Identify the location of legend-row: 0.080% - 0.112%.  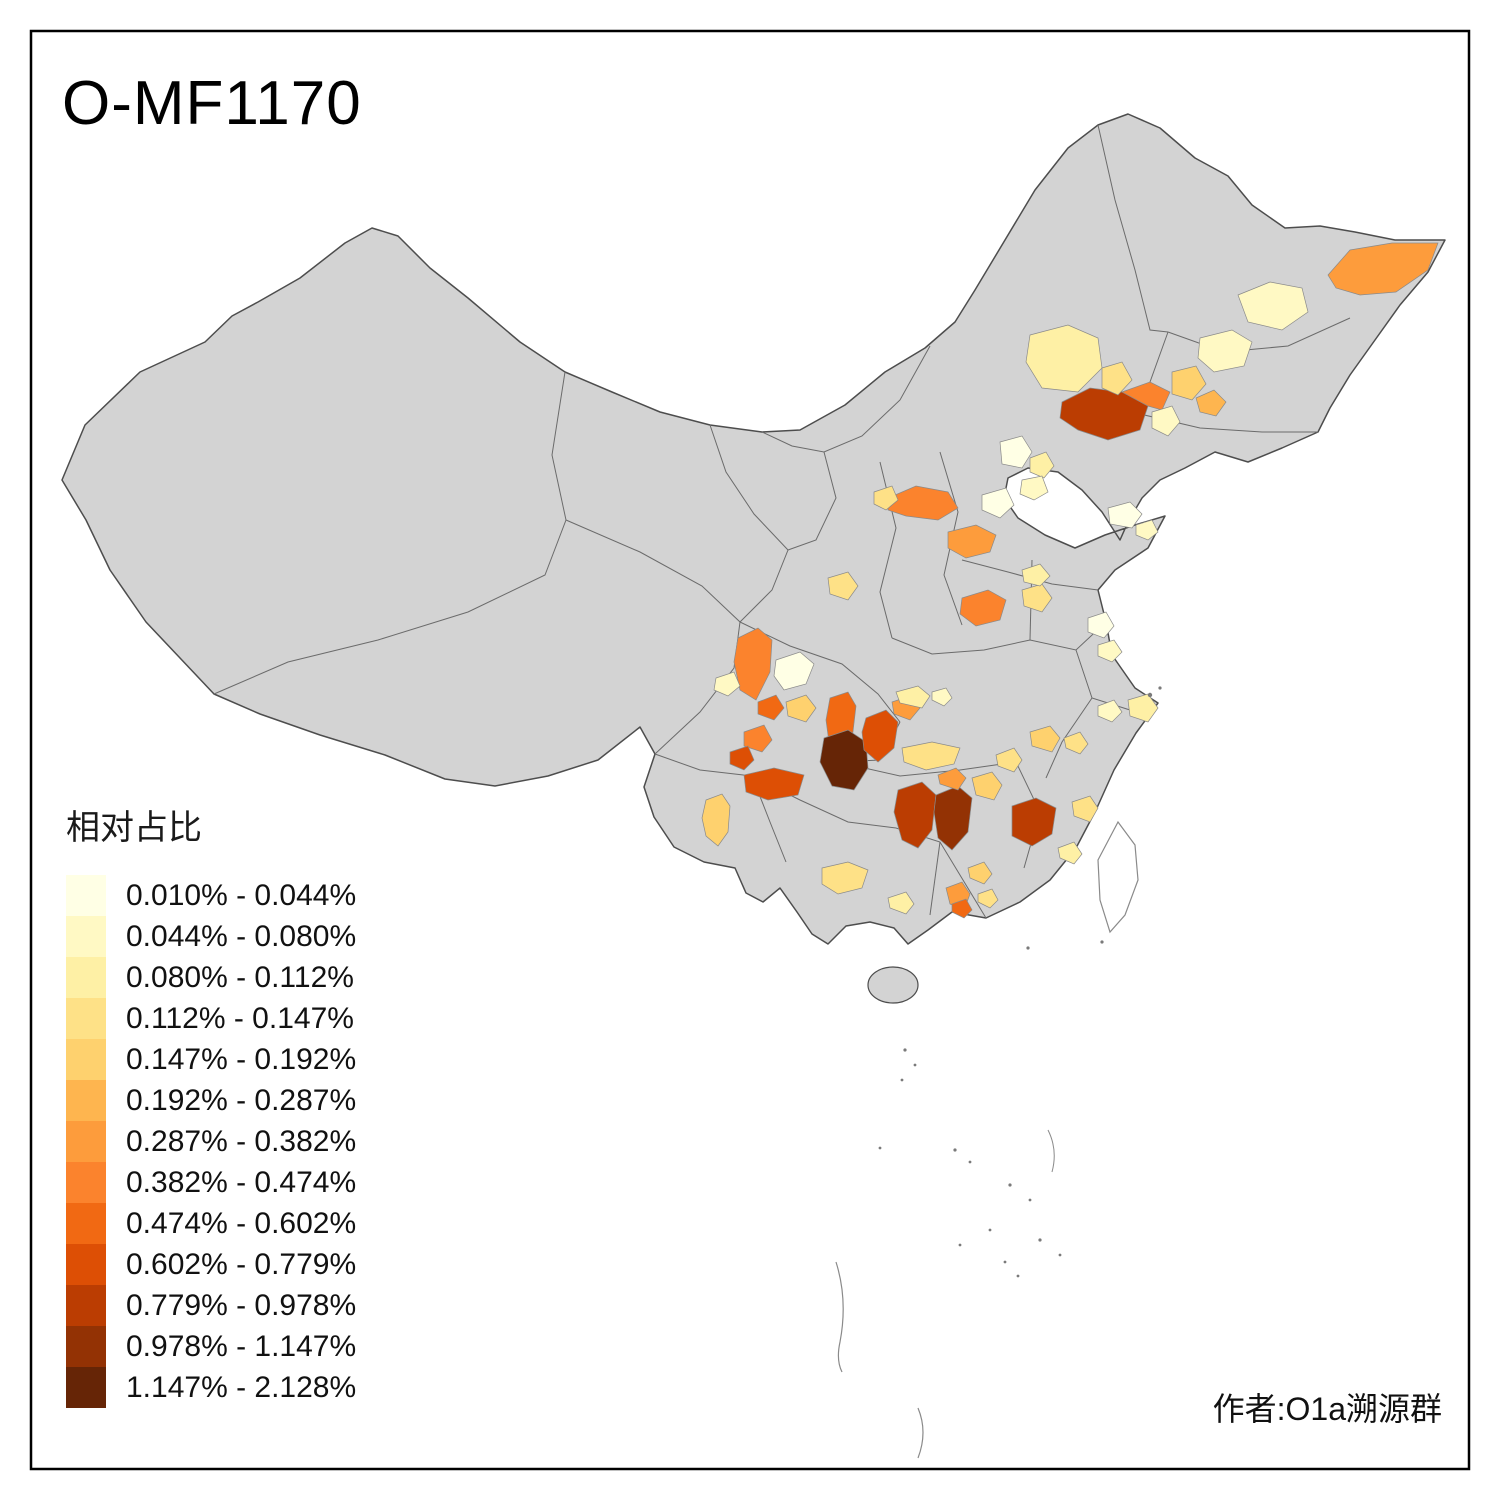
(211, 977).